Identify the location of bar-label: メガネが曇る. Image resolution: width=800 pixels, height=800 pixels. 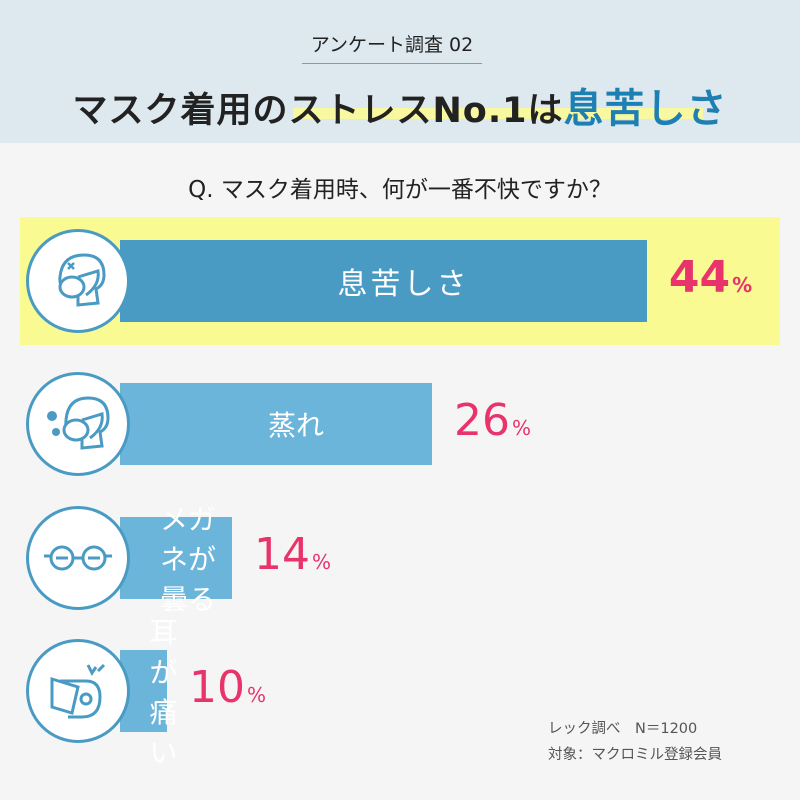
(188, 559).